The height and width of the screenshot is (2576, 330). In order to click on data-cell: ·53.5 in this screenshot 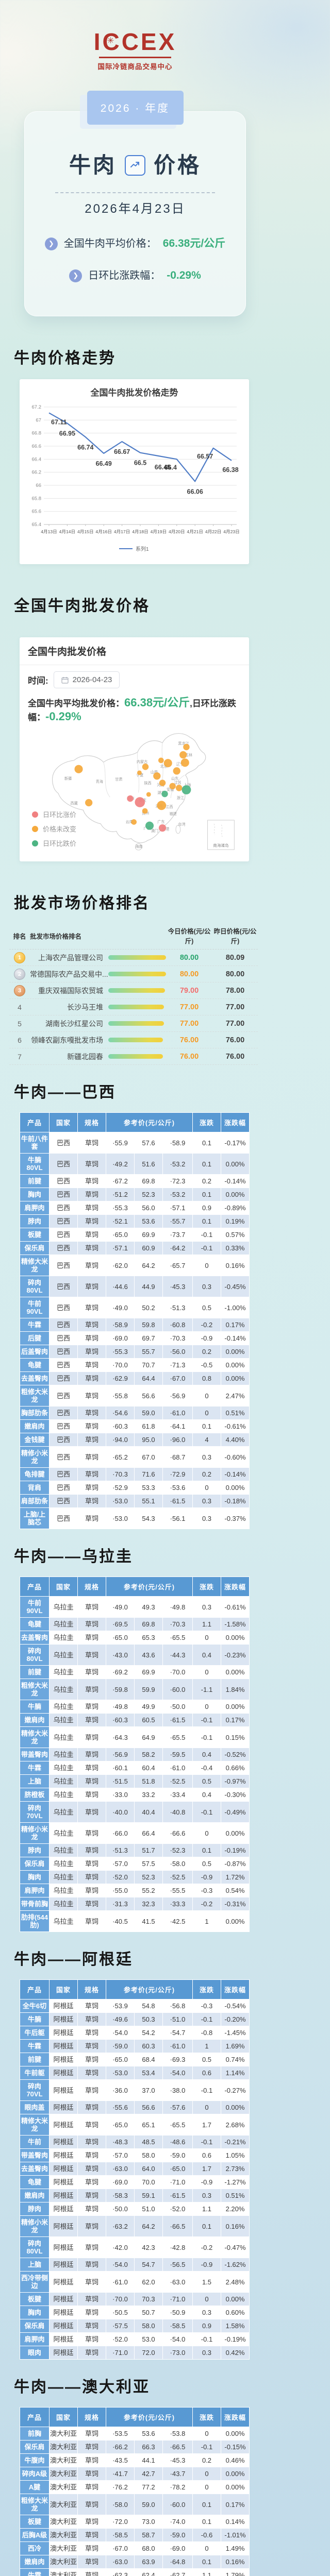, I will do `click(121, 2434)`.